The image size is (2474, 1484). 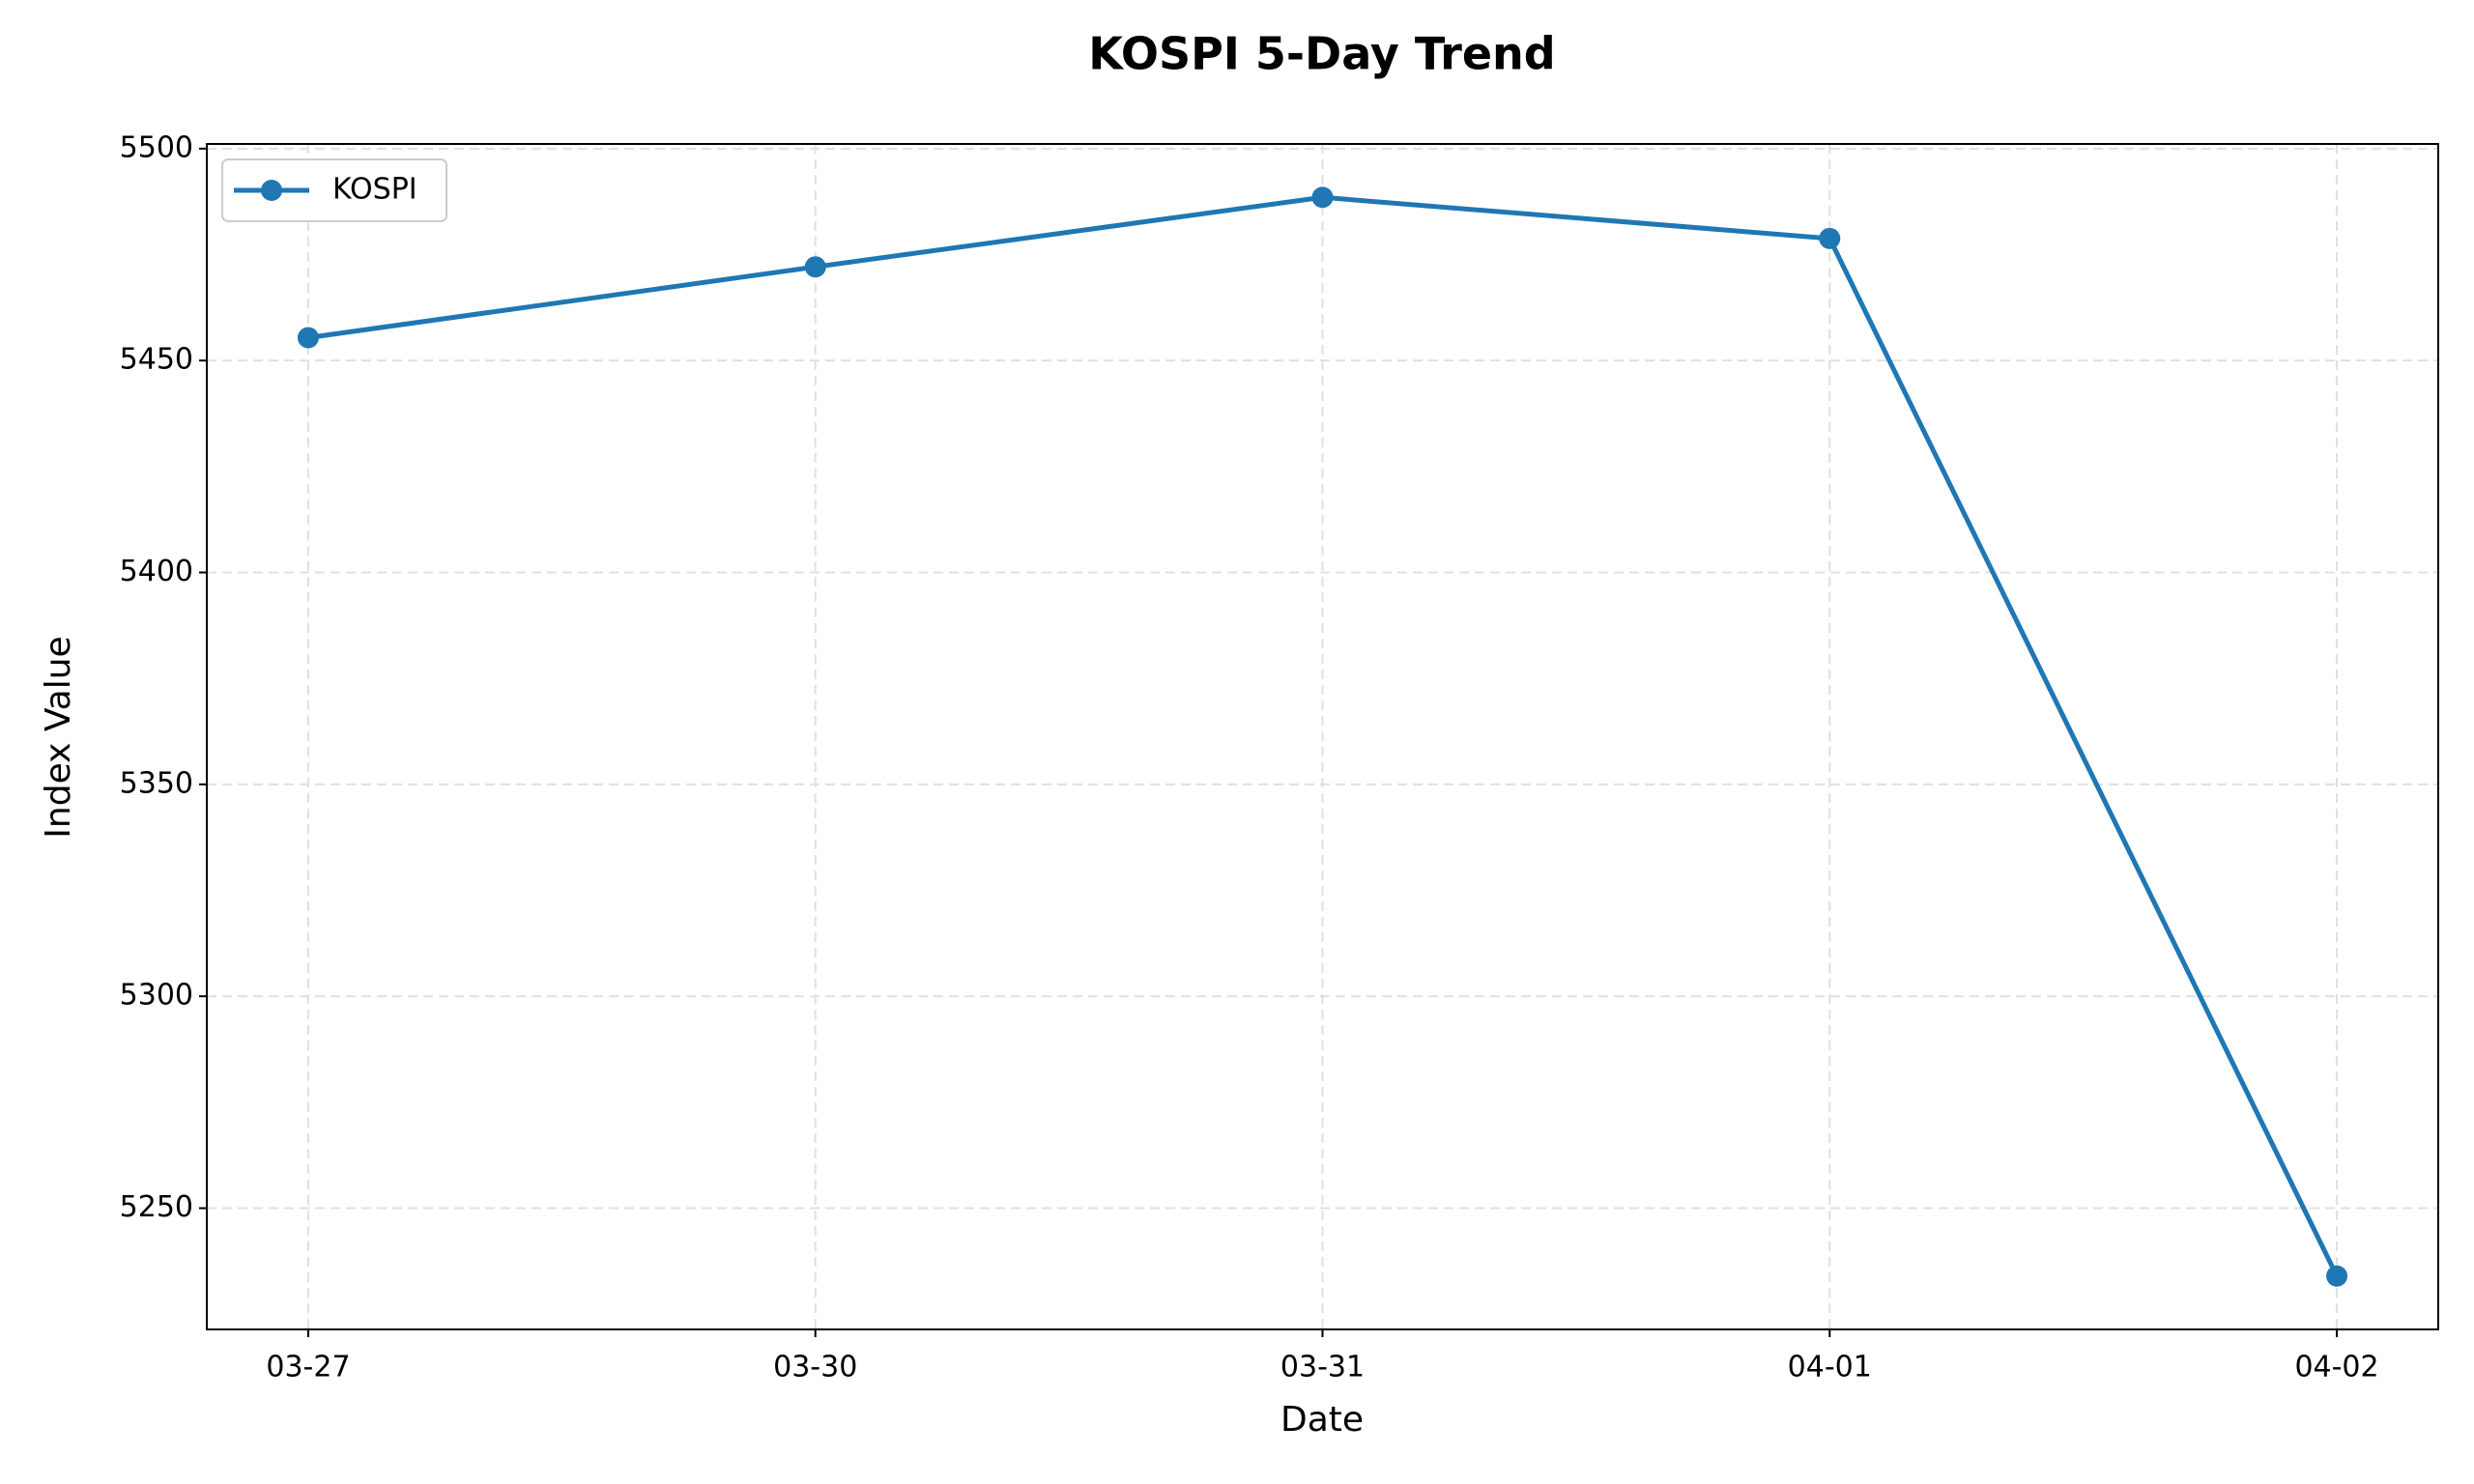 I want to click on x-axis-label: Date, so click(x=1322, y=1420).